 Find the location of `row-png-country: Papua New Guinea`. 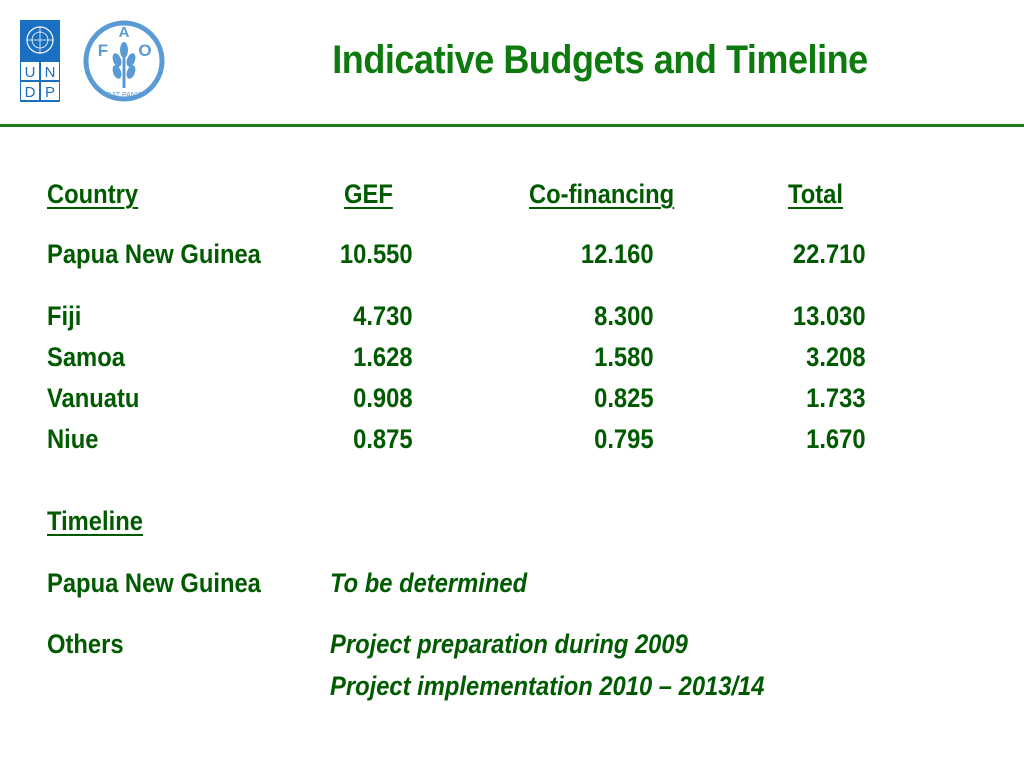

row-png-country: Papua New Guinea is located at coordinates (154, 254).